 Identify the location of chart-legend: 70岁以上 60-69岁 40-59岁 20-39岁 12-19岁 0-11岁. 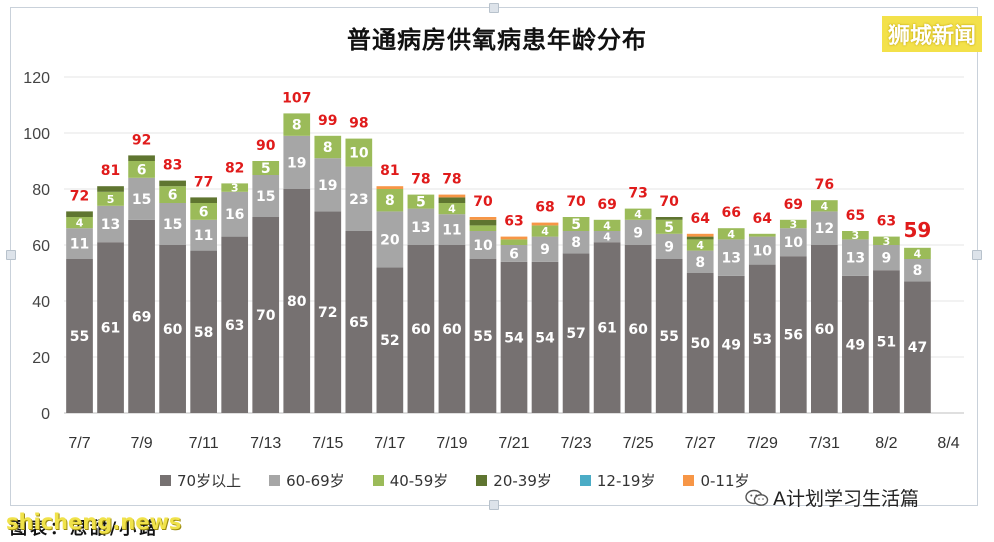
(469, 480).